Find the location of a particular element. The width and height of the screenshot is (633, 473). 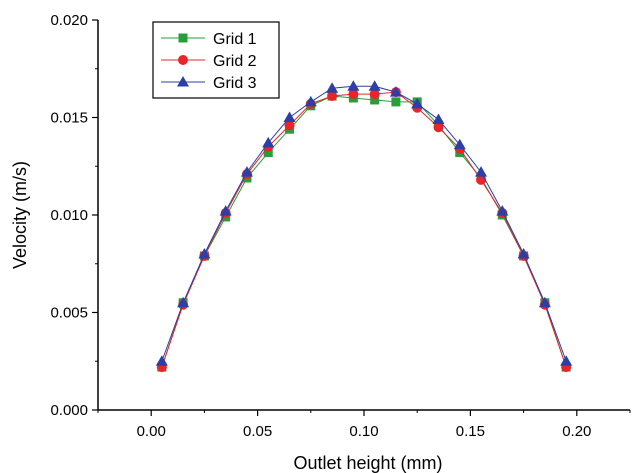

y-tick-label: 0.015 is located at coordinates (69, 118).